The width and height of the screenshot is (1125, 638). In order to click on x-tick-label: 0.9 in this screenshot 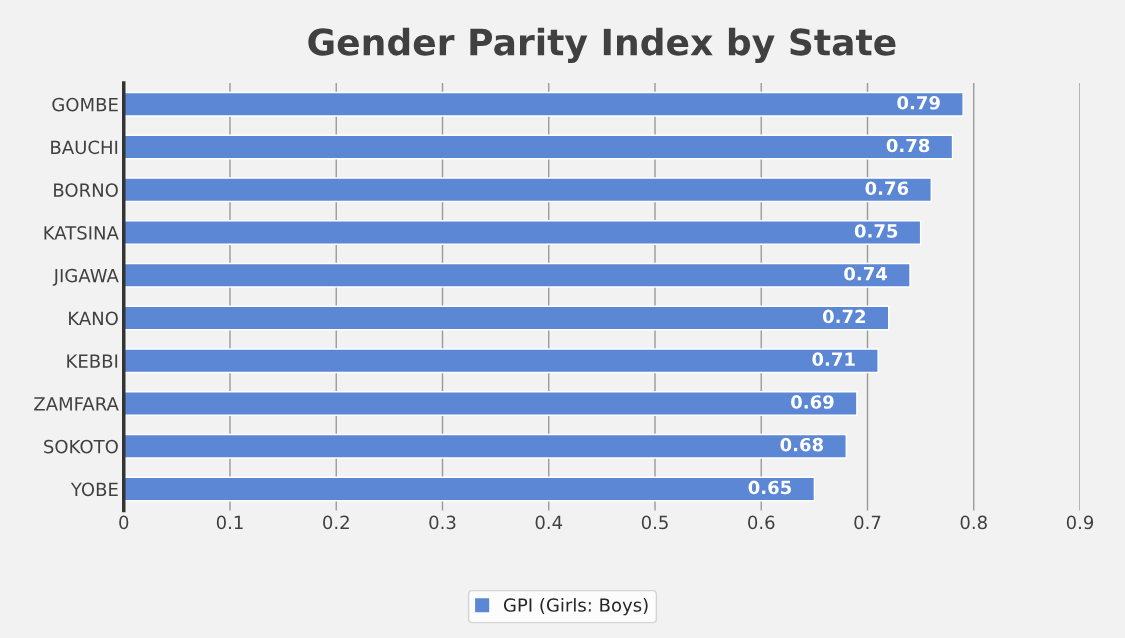, I will do `click(1080, 522)`.